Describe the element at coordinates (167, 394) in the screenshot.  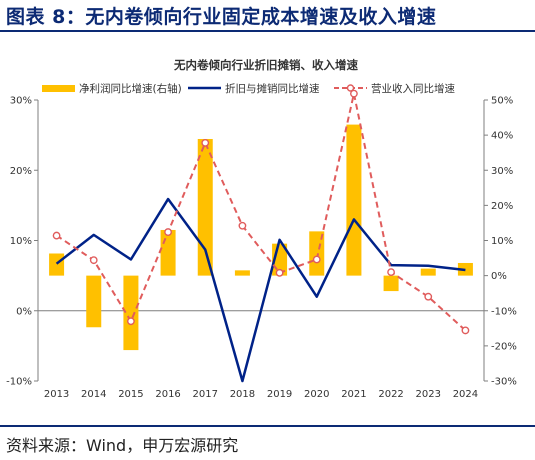
I see `x-tick-label: 2016` at that location.